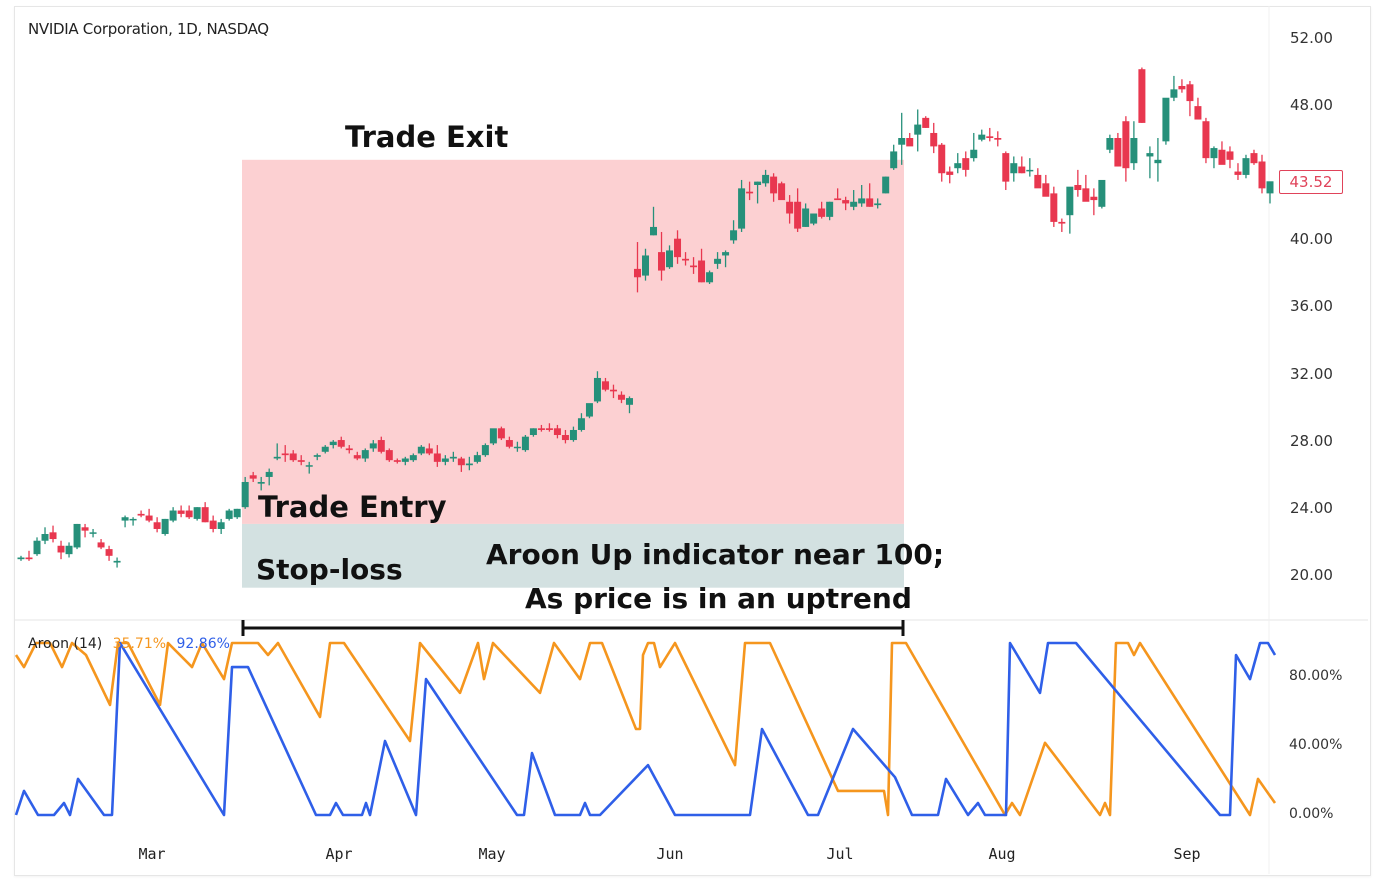 The width and height of the screenshot is (1384, 894). What do you see at coordinates (329, 569) in the screenshot?
I see `stop-loss-label: Stop-loss` at bounding box center [329, 569].